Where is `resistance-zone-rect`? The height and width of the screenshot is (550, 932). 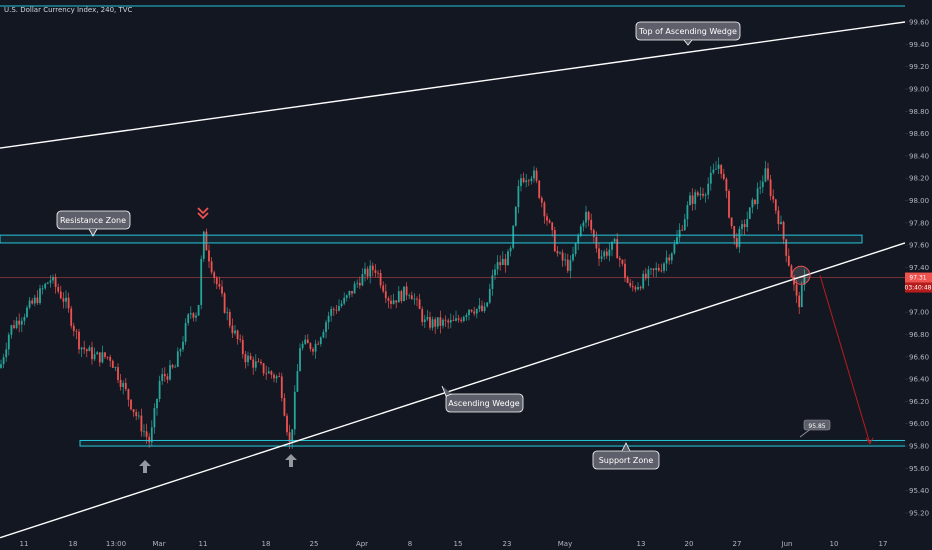
resistance-zone-rect is located at coordinates (431, 239).